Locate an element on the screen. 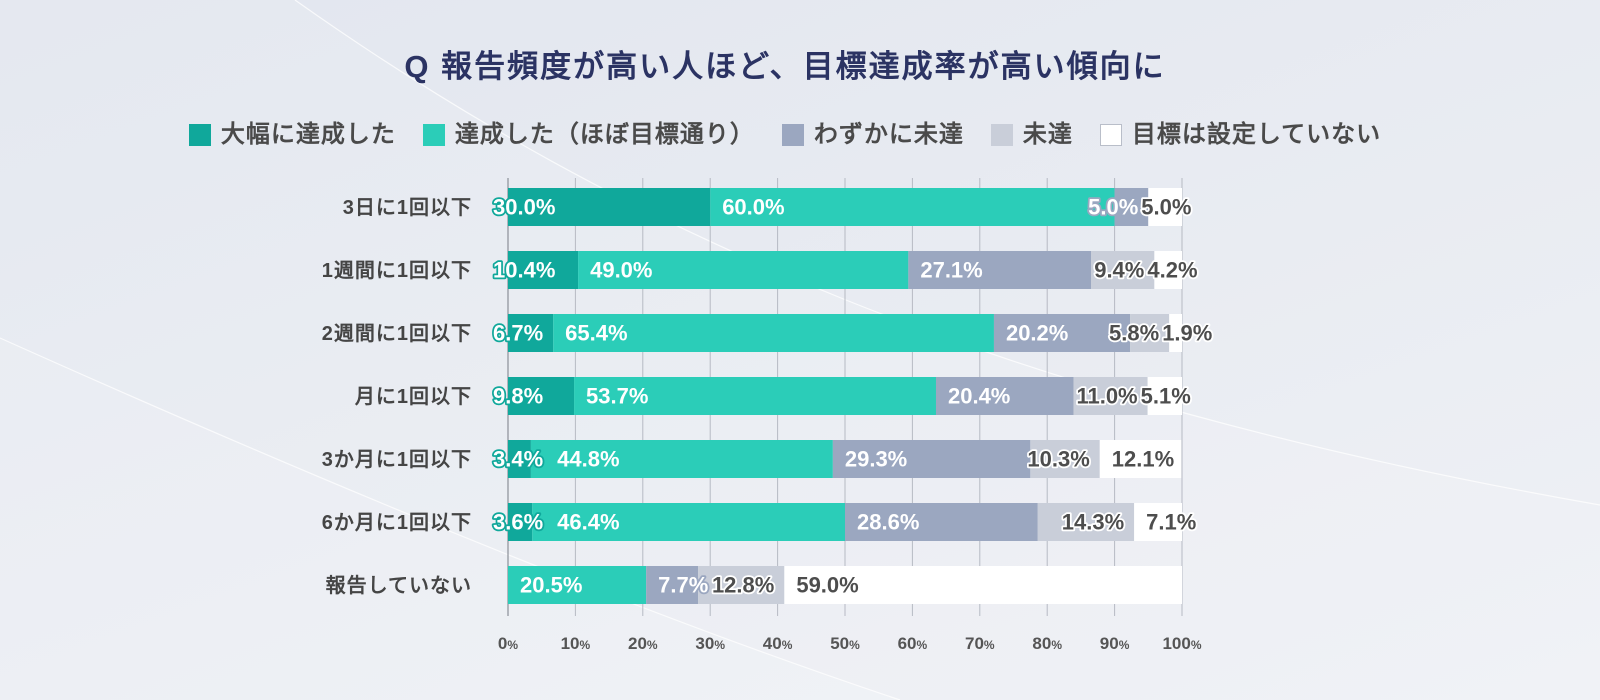 This screenshot has height=700, width=1600. tick-value: 80 is located at coordinates (1041, 643).